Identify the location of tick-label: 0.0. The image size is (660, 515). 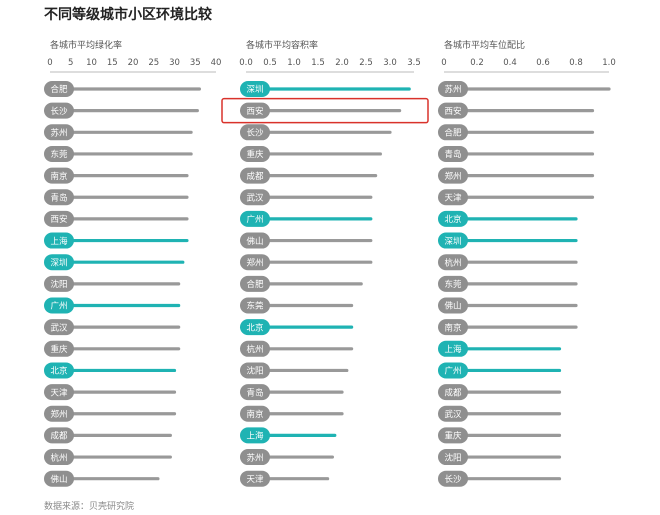
(246, 63).